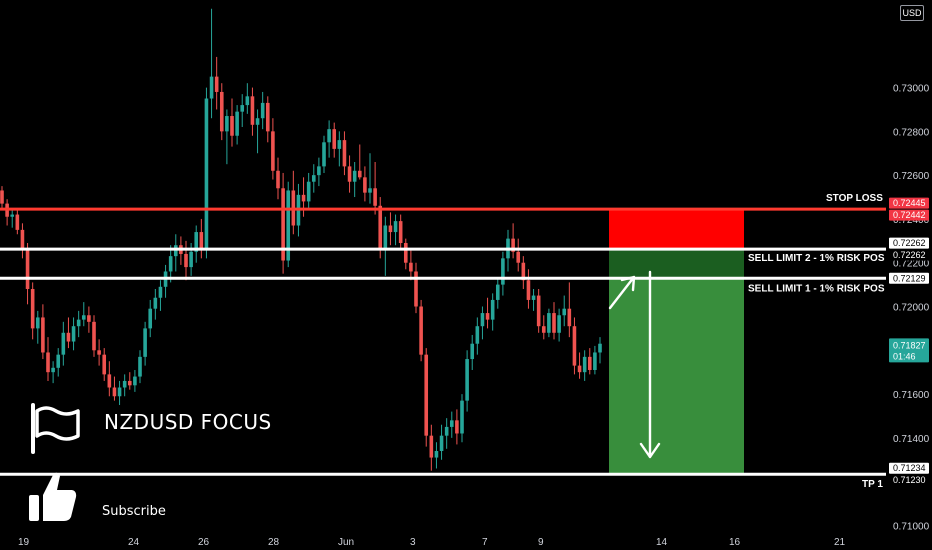 This screenshot has height=550, width=932. What do you see at coordinates (662, 542) in the screenshot?
I see `x-tick-label: 14` at bounding box center [662, 542].